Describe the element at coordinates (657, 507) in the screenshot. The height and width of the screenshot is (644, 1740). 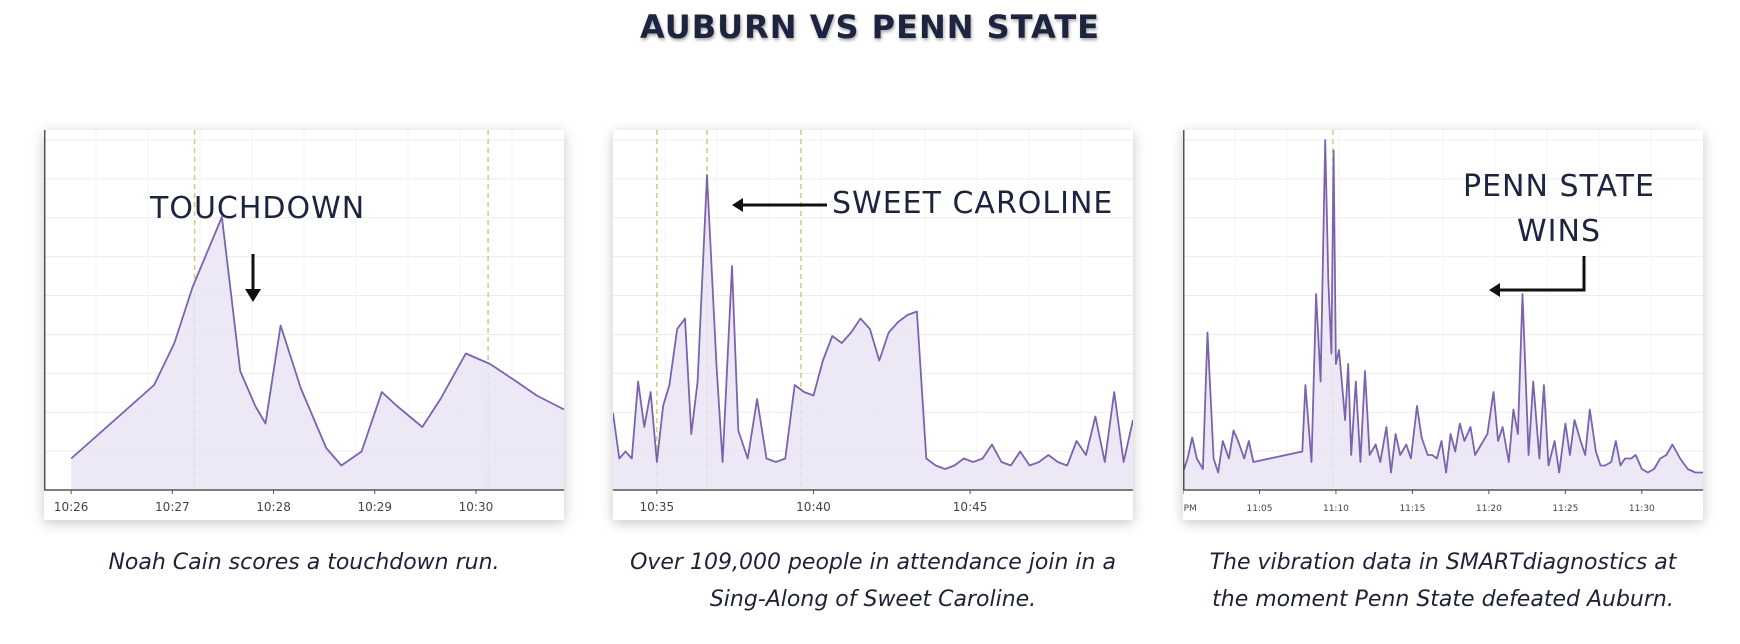
I see `x-tick-label: 10:35` at that location.